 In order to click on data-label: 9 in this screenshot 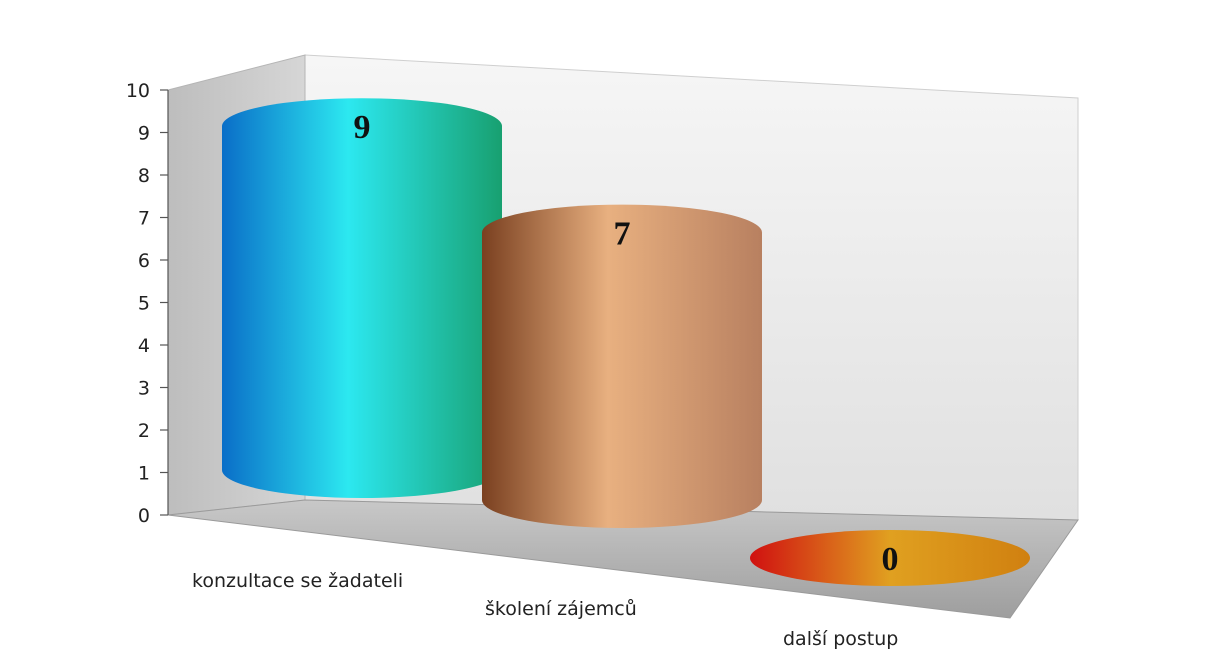, I will do `click(362, 127)`.